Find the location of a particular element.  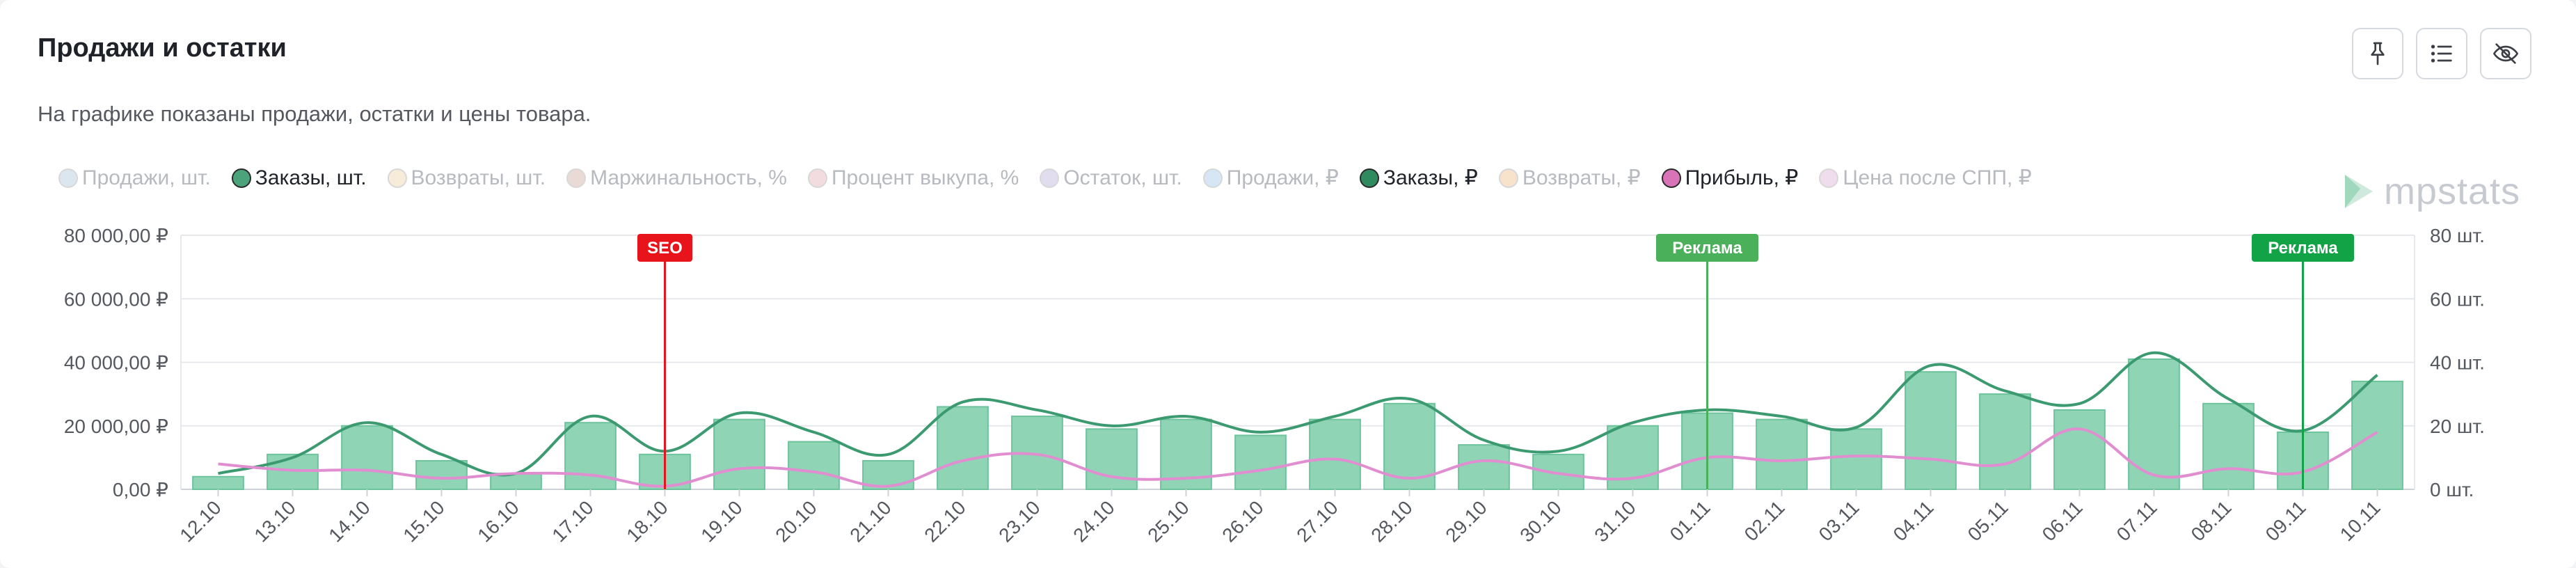

x-tick-label: 04.11 is located at coordinates (1913, 520).